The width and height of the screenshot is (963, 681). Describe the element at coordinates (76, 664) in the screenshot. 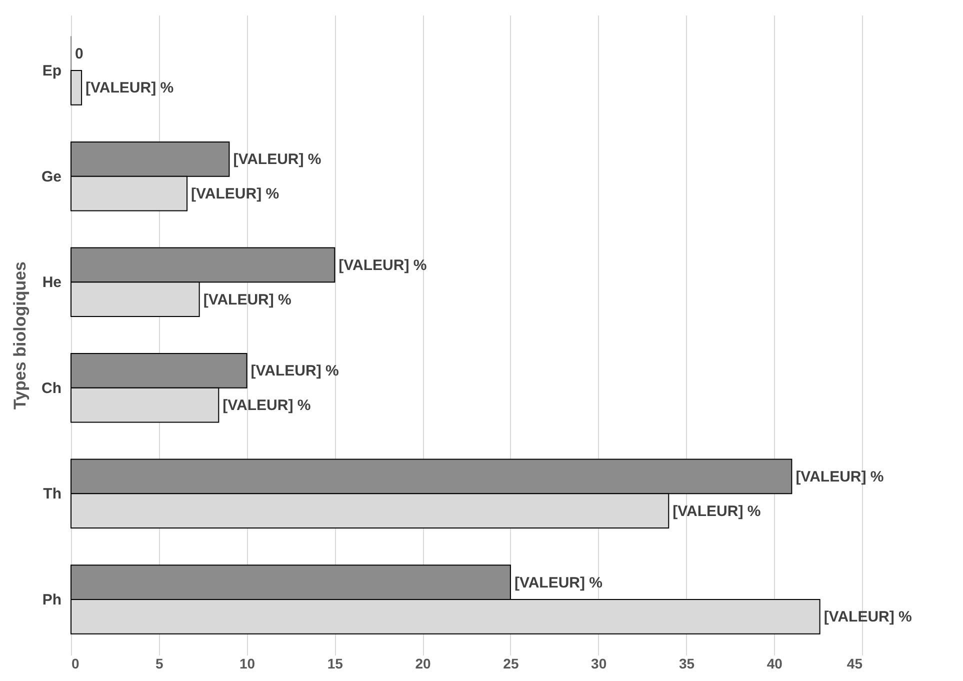

I see `x-tick-label: 0` at that location.